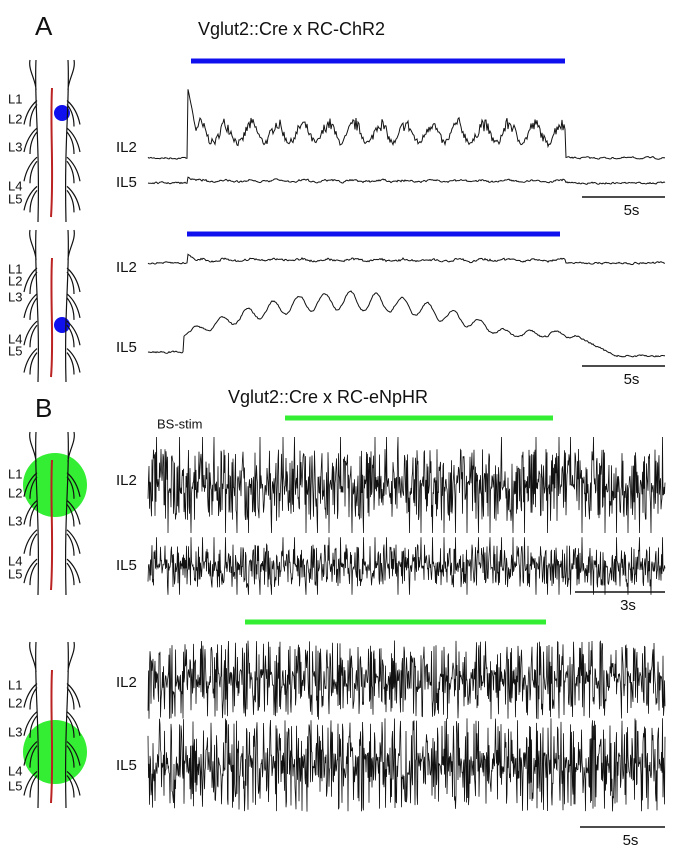  Describe the element at coordinates (291, 29) in the screenshot. I see `panel-title: Vglut2::Cre x RC-ChR2` at that location.